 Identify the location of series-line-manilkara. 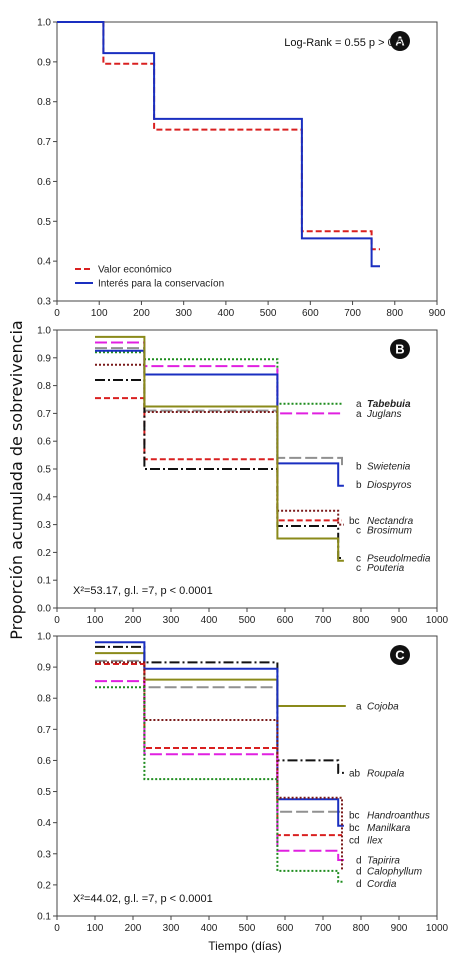
(219, 734).